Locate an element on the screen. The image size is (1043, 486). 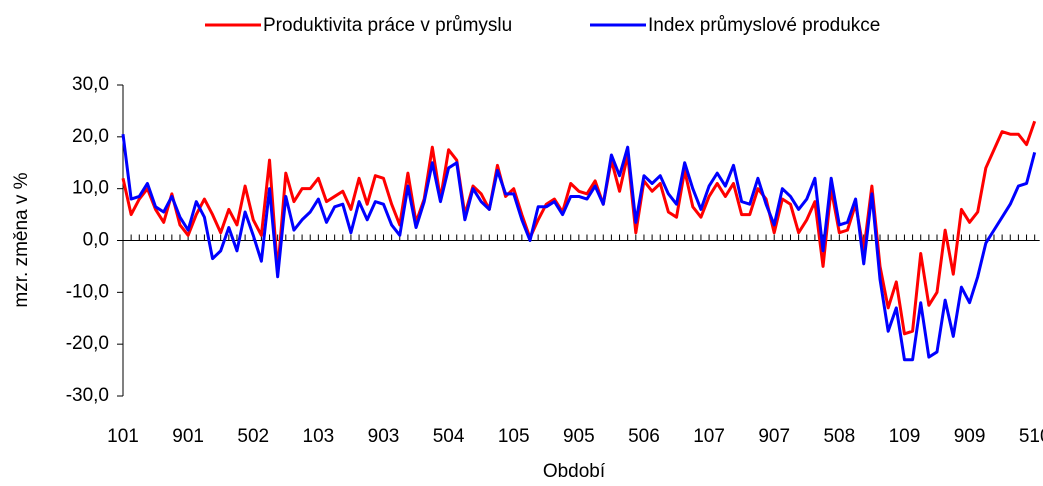
y-tick-label: 10,0 is located at coordinates (90, 188).